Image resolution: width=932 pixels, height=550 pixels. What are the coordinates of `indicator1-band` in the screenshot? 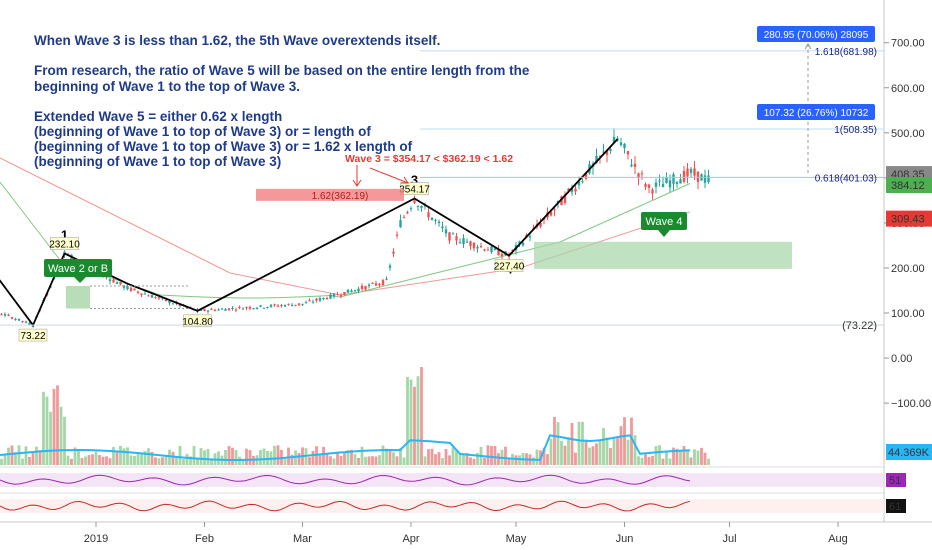 It's located at (442, 480).